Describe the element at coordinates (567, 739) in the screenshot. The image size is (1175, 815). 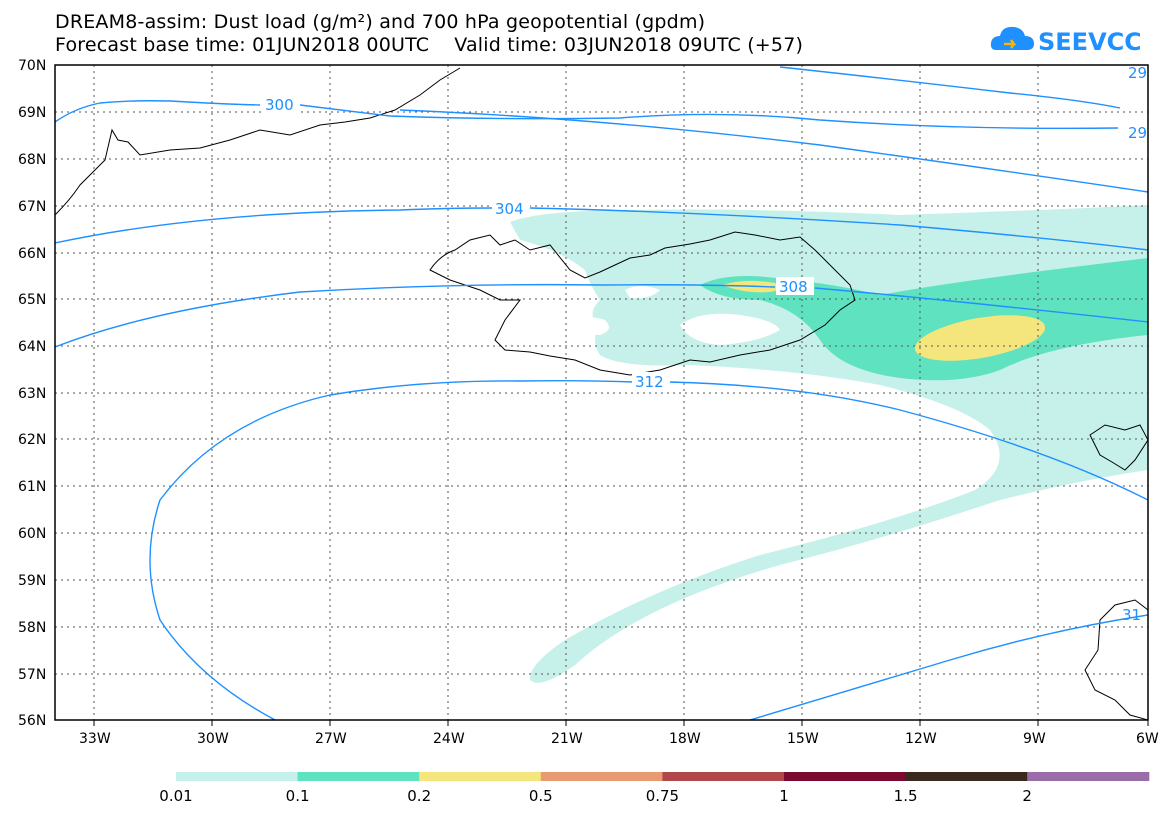
I see `lon-label: 21W` at that location.